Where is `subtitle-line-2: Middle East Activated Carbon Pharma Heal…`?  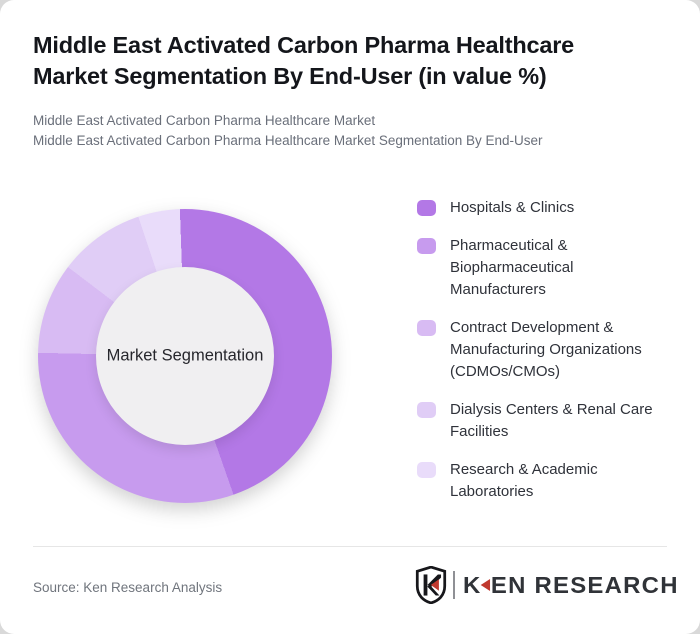
subtitle-line-2: Middle East Activated Carbon Pharma Heal… is located at coordinates (288, 140).